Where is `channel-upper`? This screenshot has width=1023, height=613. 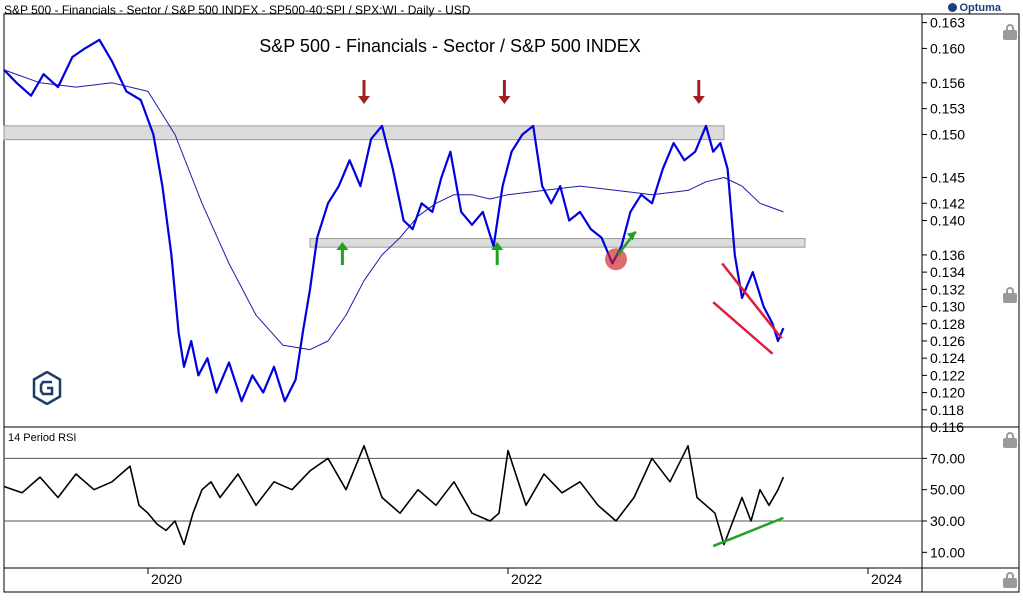
channel-upper is located at coordinates (752, 301).